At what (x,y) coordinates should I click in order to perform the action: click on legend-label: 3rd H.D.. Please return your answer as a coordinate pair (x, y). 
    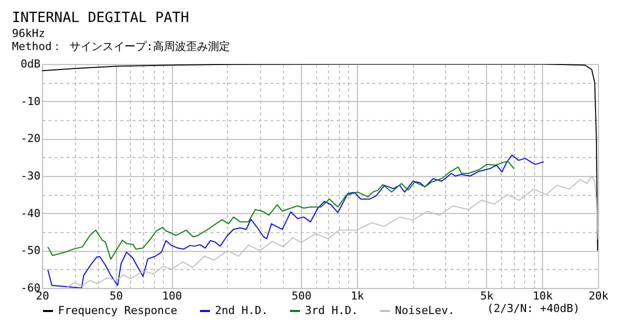
    Looking at the image, I should click on (331, 310).